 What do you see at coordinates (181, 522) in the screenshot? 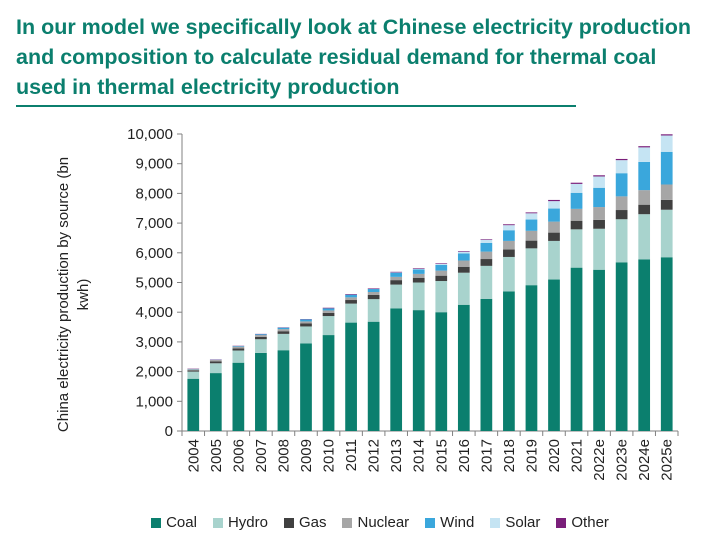
I see `legend-label: Coal` at bounding box center [181, 522].